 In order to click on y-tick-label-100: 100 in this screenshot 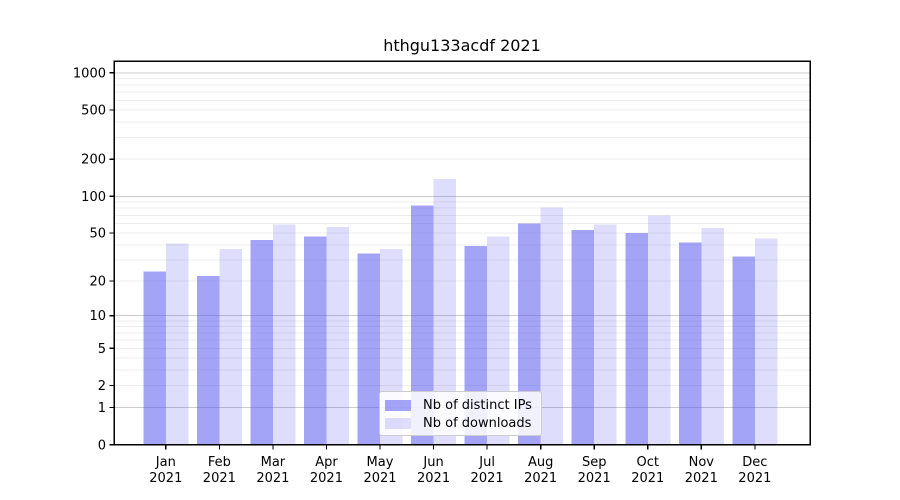, I will do `click(93, 197)`.